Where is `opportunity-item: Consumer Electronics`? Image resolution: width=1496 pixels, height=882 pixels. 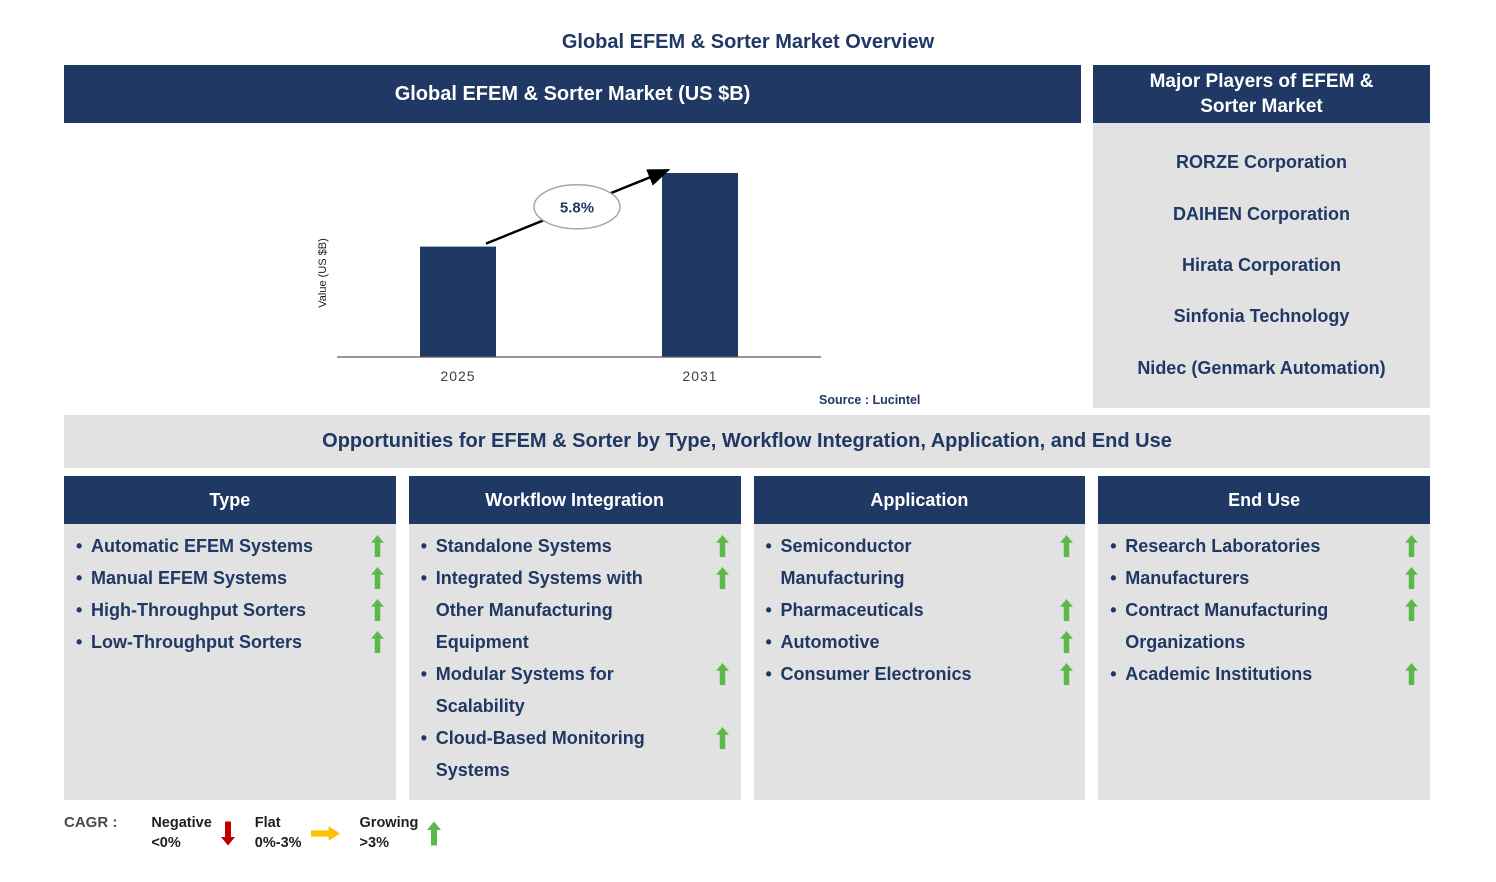 opportunity-item: Consumer Electronics is located at coordinates (920, 674).